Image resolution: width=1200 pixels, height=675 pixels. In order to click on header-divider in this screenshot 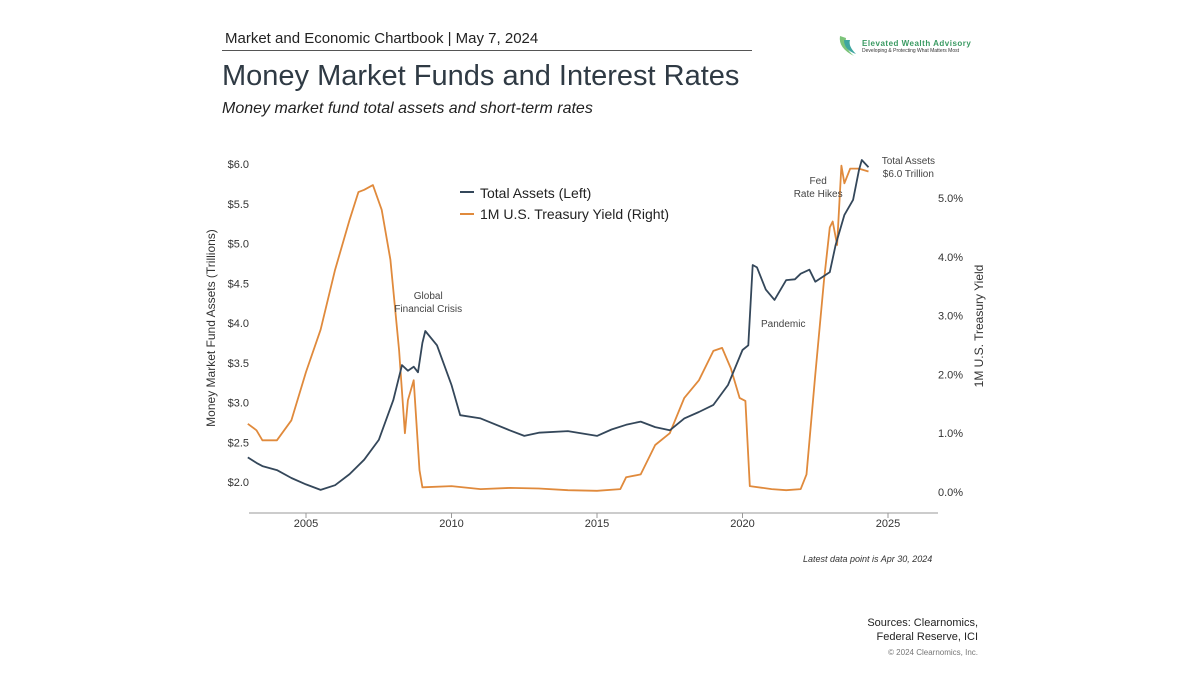, I will do `click(487, 50)`.